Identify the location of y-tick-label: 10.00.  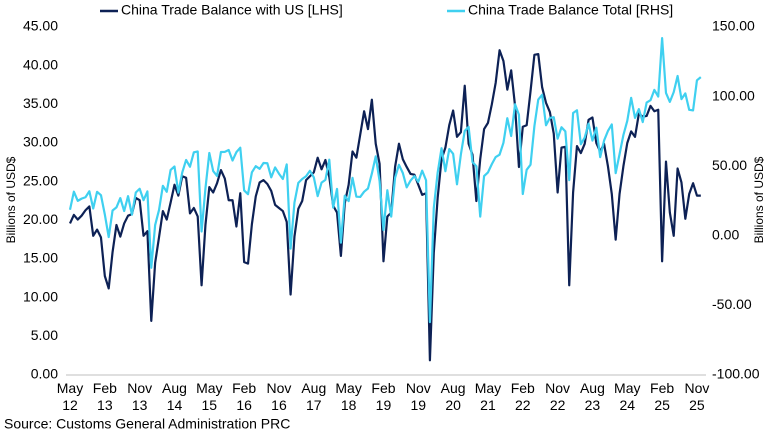
(40, 296).